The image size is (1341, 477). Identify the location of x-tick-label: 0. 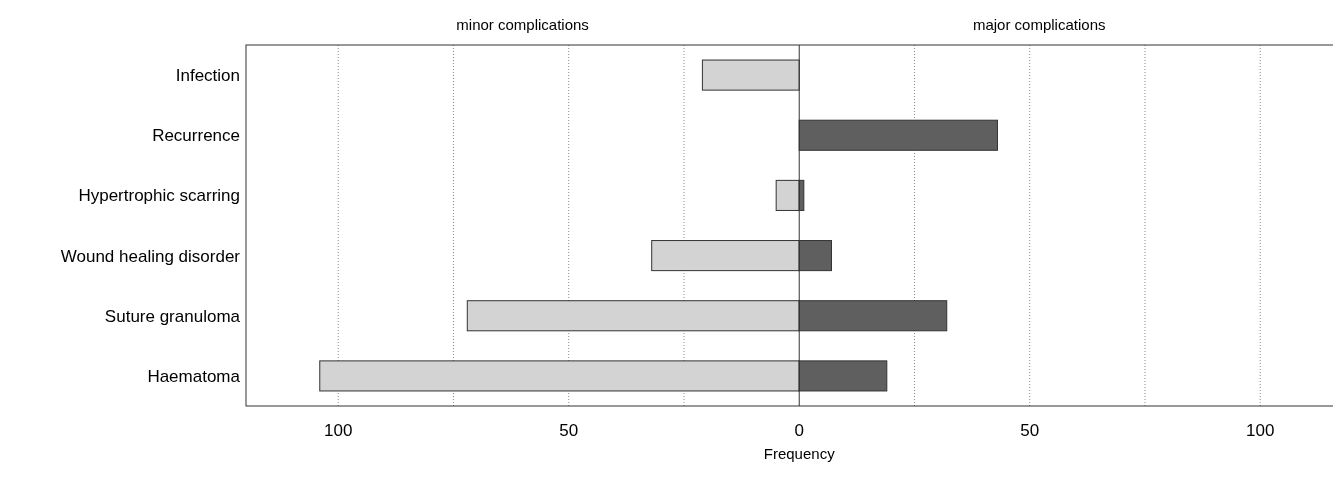
(799, 430).